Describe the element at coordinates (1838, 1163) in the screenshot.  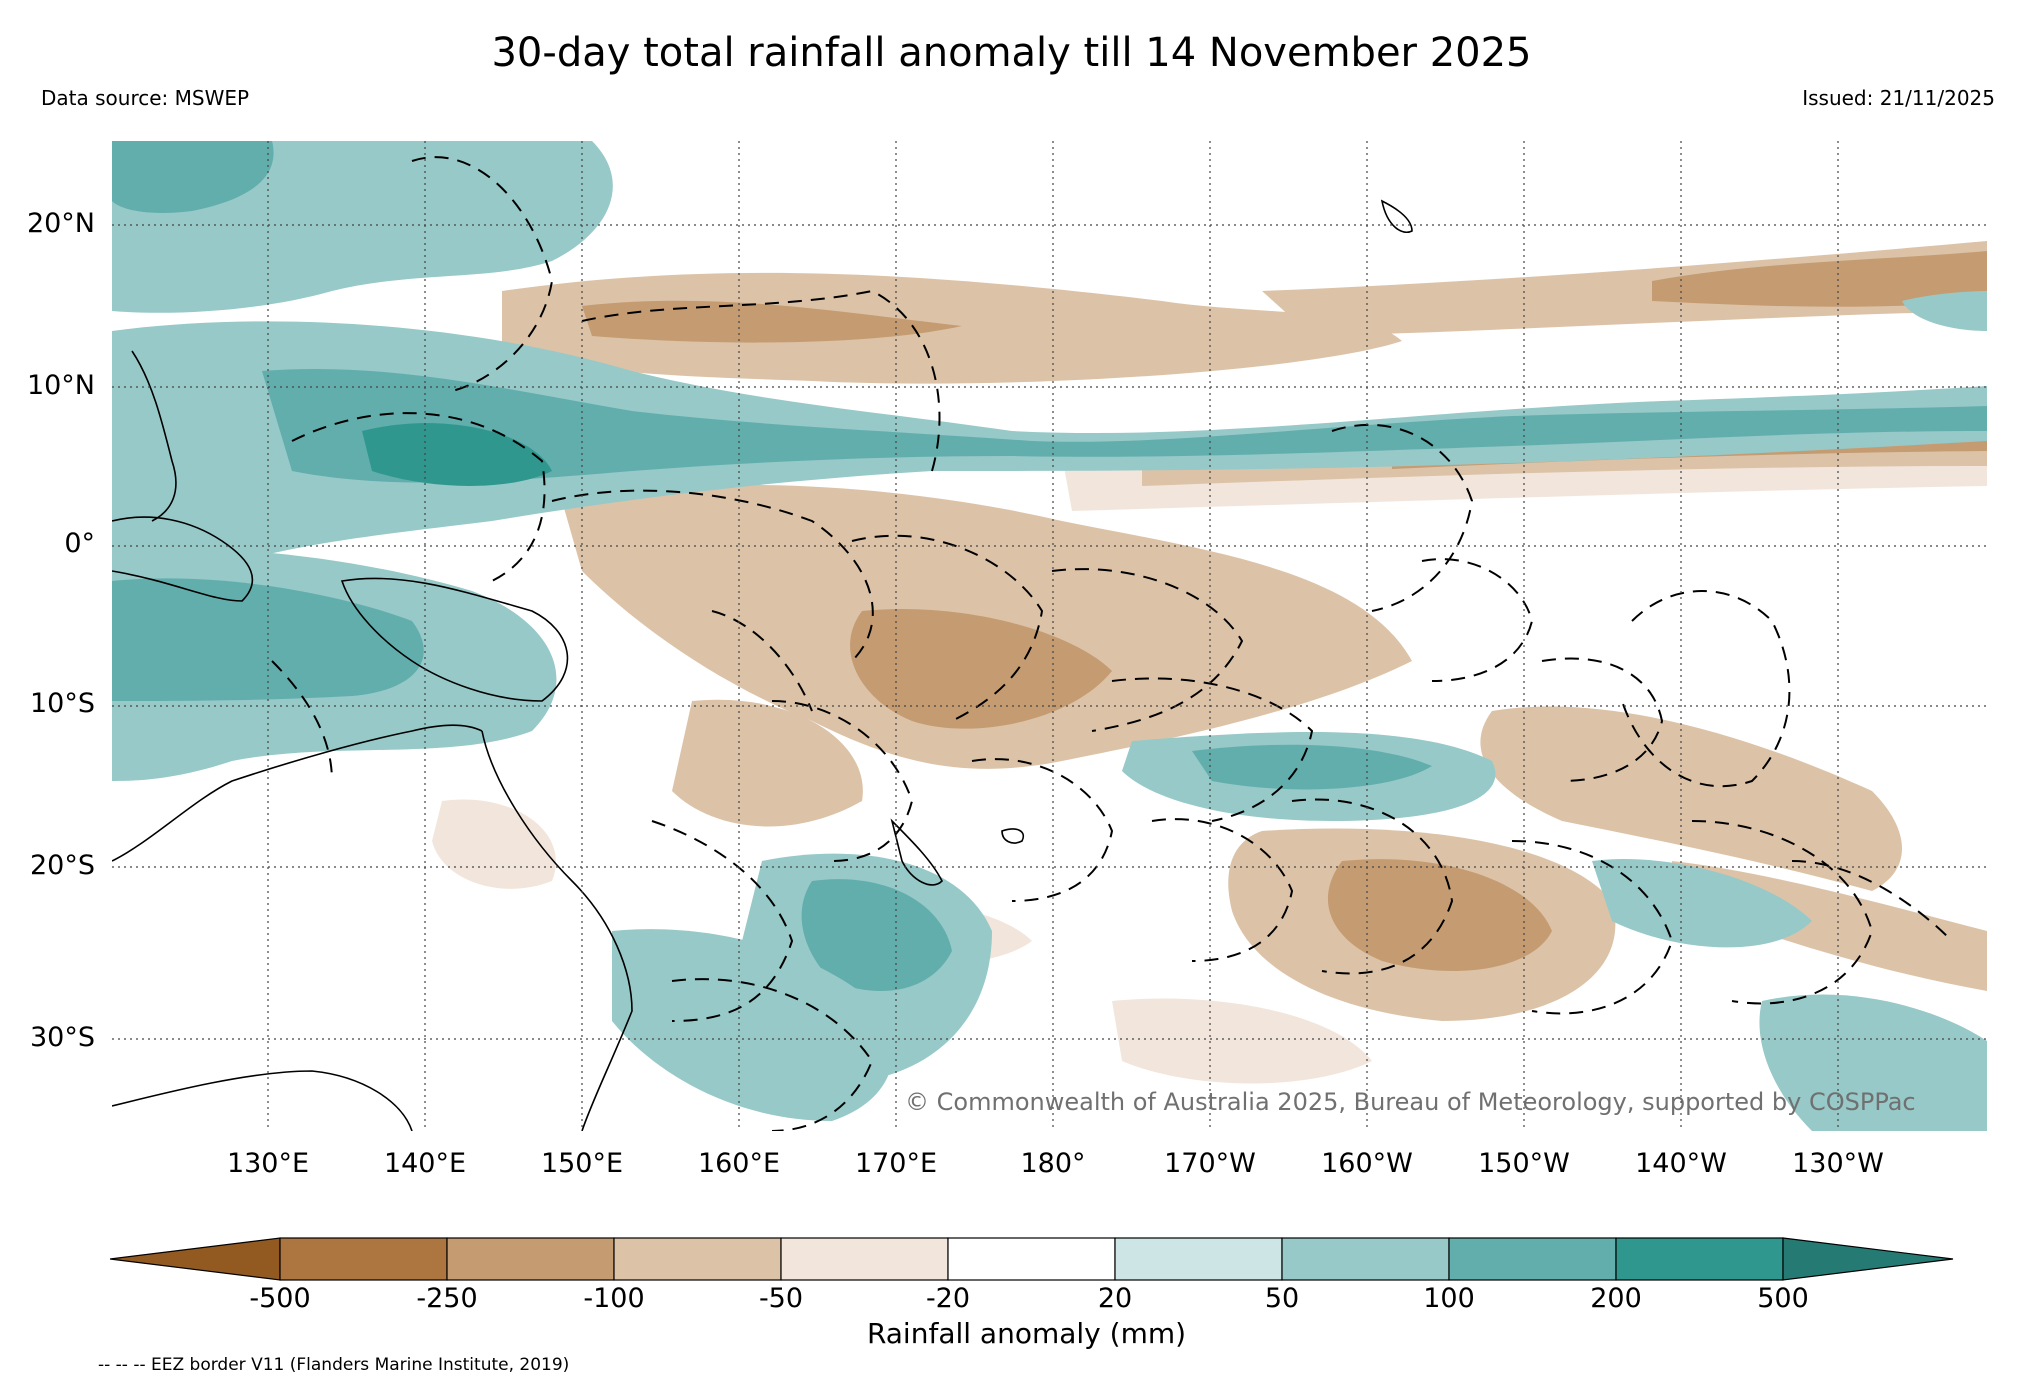
I see `lon-label-130w: 130°W` at that location.